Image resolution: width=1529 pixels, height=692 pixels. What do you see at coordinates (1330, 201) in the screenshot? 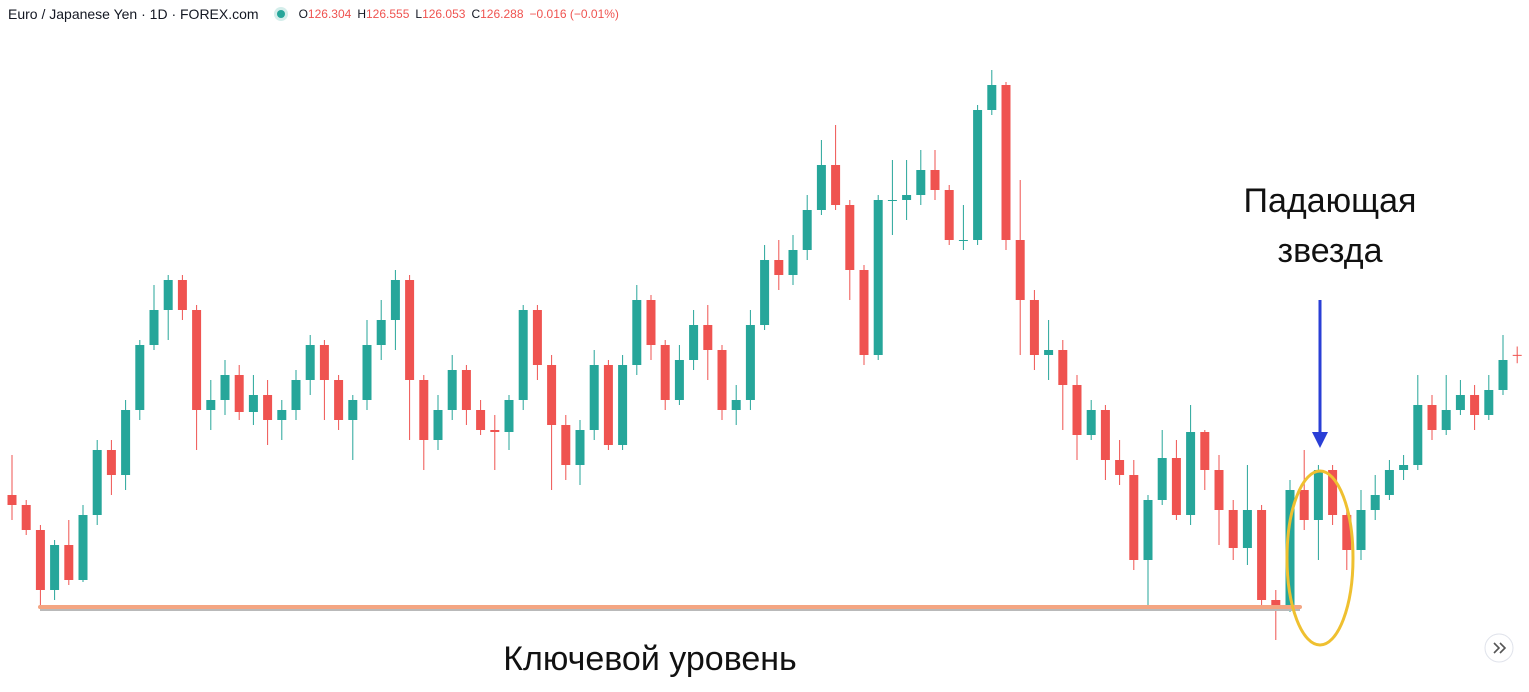
I see `pattern-label: Падающая` at bounding box center [1330, 201].